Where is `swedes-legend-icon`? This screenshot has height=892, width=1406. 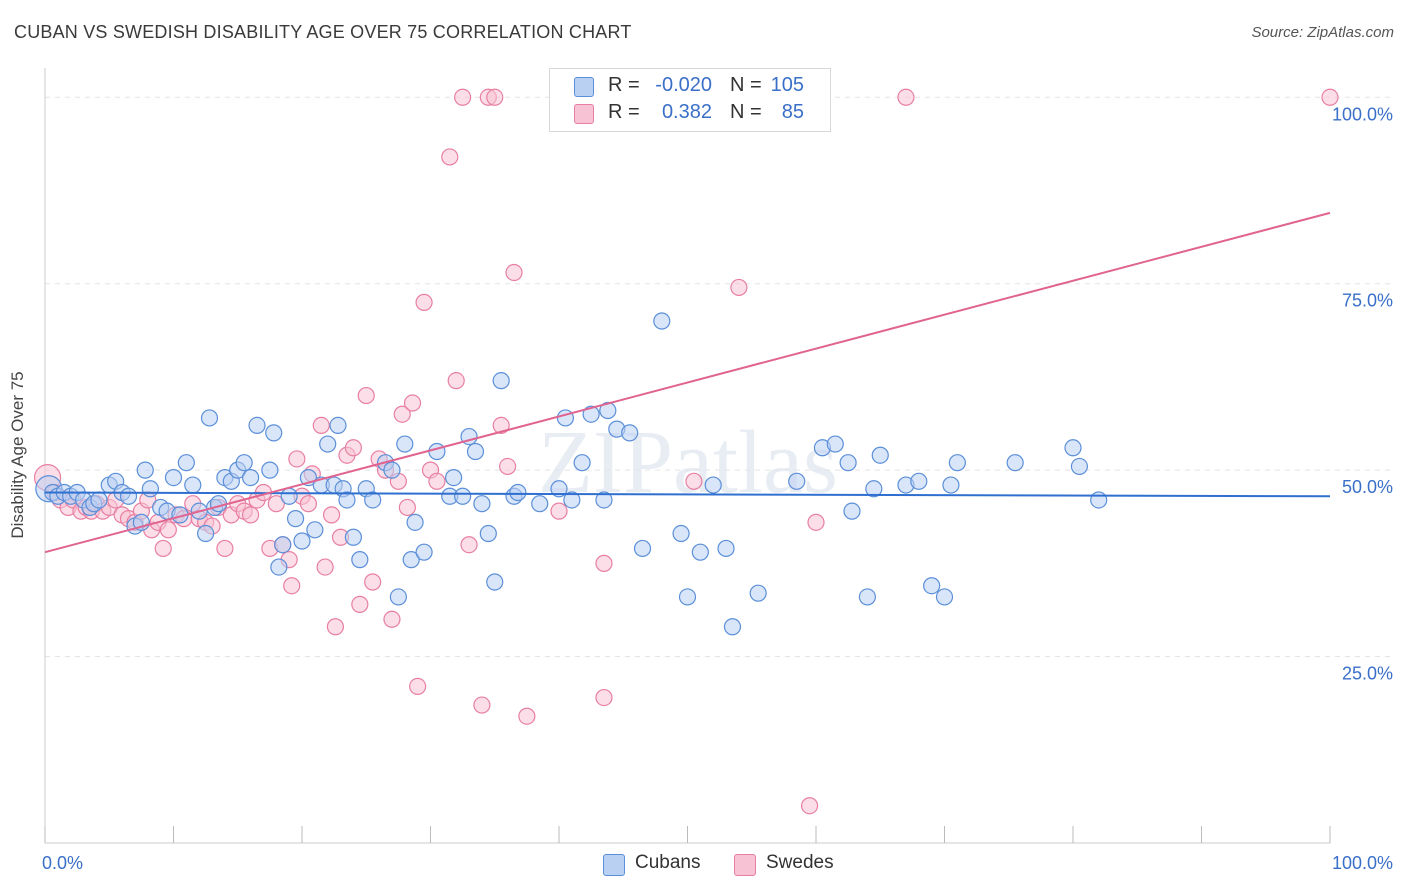 swedes-legend-icon is located at coordinates (745, 865).